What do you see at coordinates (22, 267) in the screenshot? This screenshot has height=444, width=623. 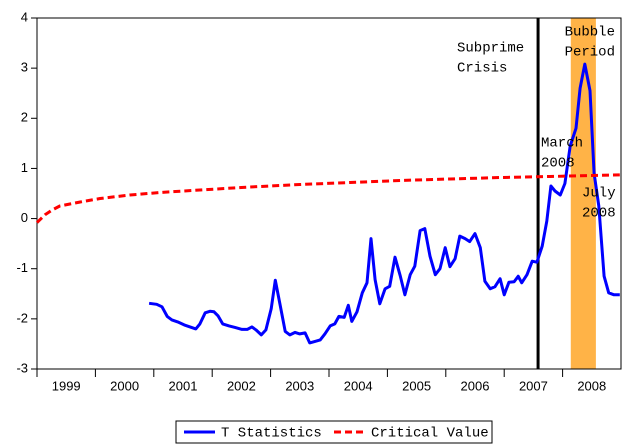 I see `y-tick-label: -1` at bounding box center [22, 267].